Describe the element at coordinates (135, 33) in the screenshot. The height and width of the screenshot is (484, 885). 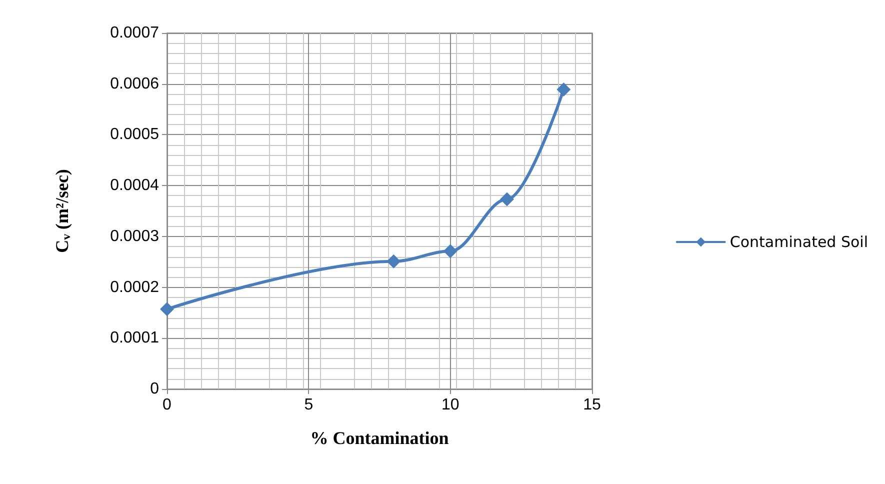
I see `y-tick-label: 0.0007` at that location.